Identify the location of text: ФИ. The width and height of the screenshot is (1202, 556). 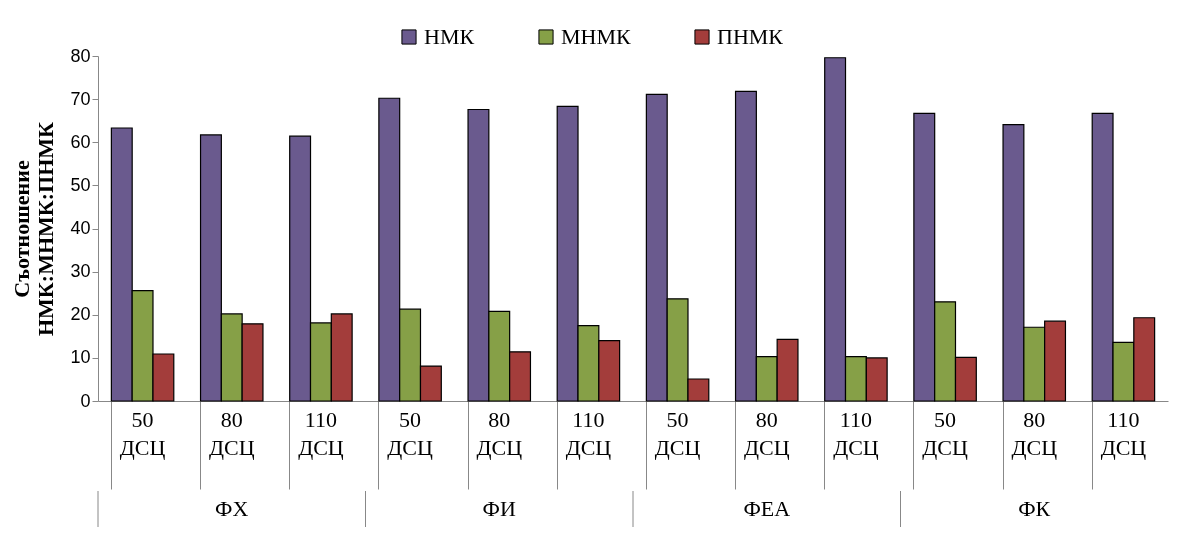
(499, 508).